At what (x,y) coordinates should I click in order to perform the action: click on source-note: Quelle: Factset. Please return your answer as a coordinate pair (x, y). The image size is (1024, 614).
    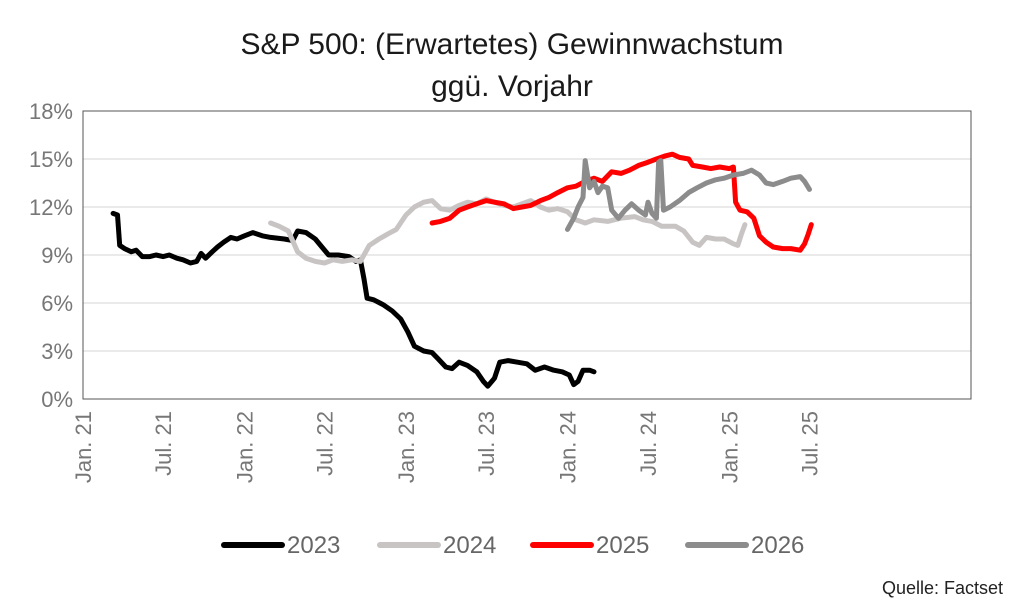
    Looking at the image, I should click on (942, 588).